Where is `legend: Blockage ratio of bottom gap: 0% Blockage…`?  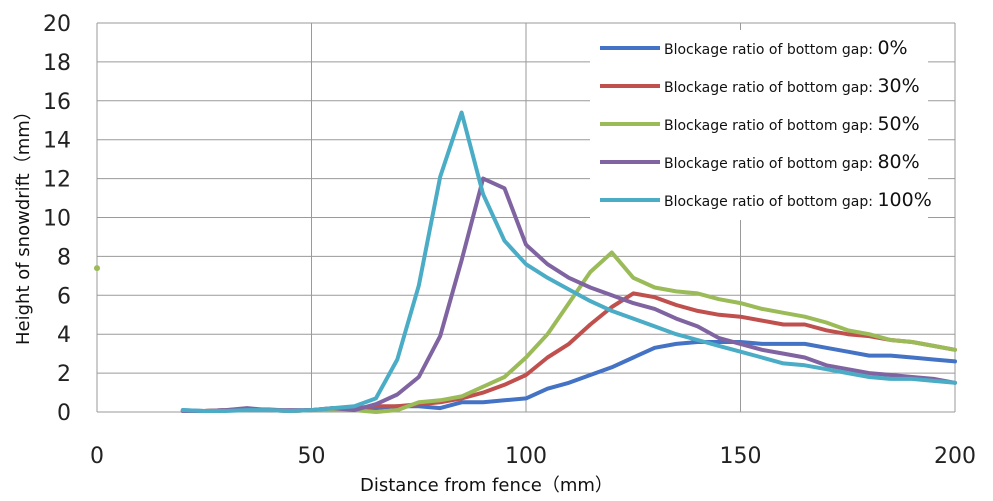 legend: Blockage ratio of bottom gap: 0% Blockage… is located at coordinates (761, 125).